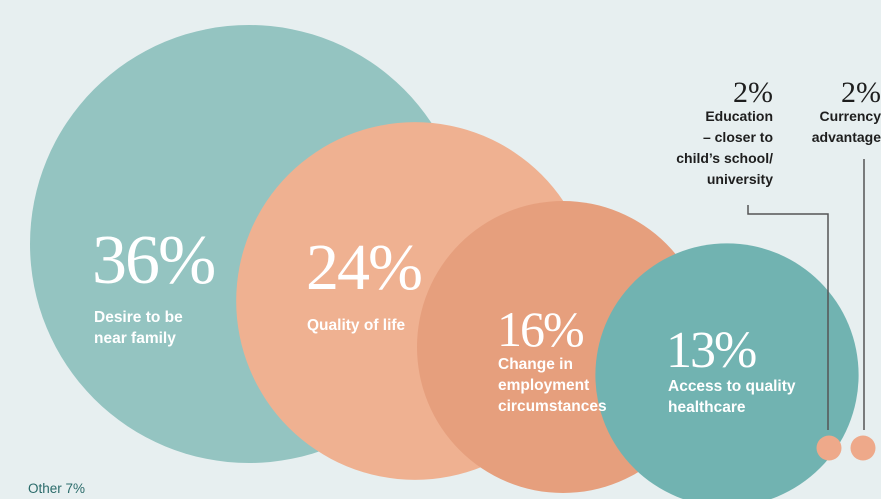 This screenshot has width=881, height=499. I want to click on bubble-3-label: Access to quality healthcare, so click(732, 397).